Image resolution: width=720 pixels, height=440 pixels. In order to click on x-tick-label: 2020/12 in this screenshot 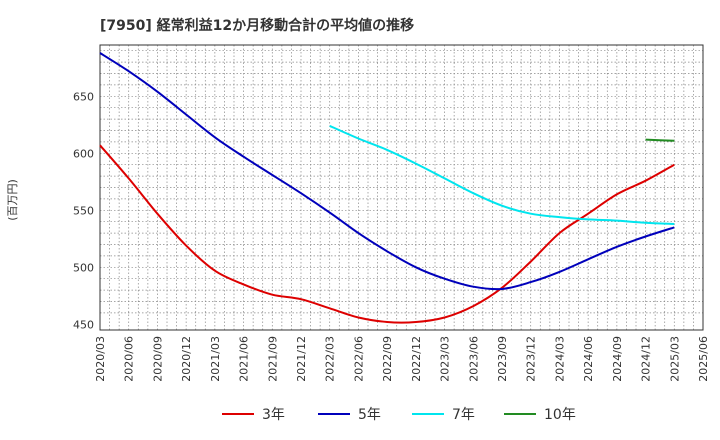, I will do `click(186, 359)`.